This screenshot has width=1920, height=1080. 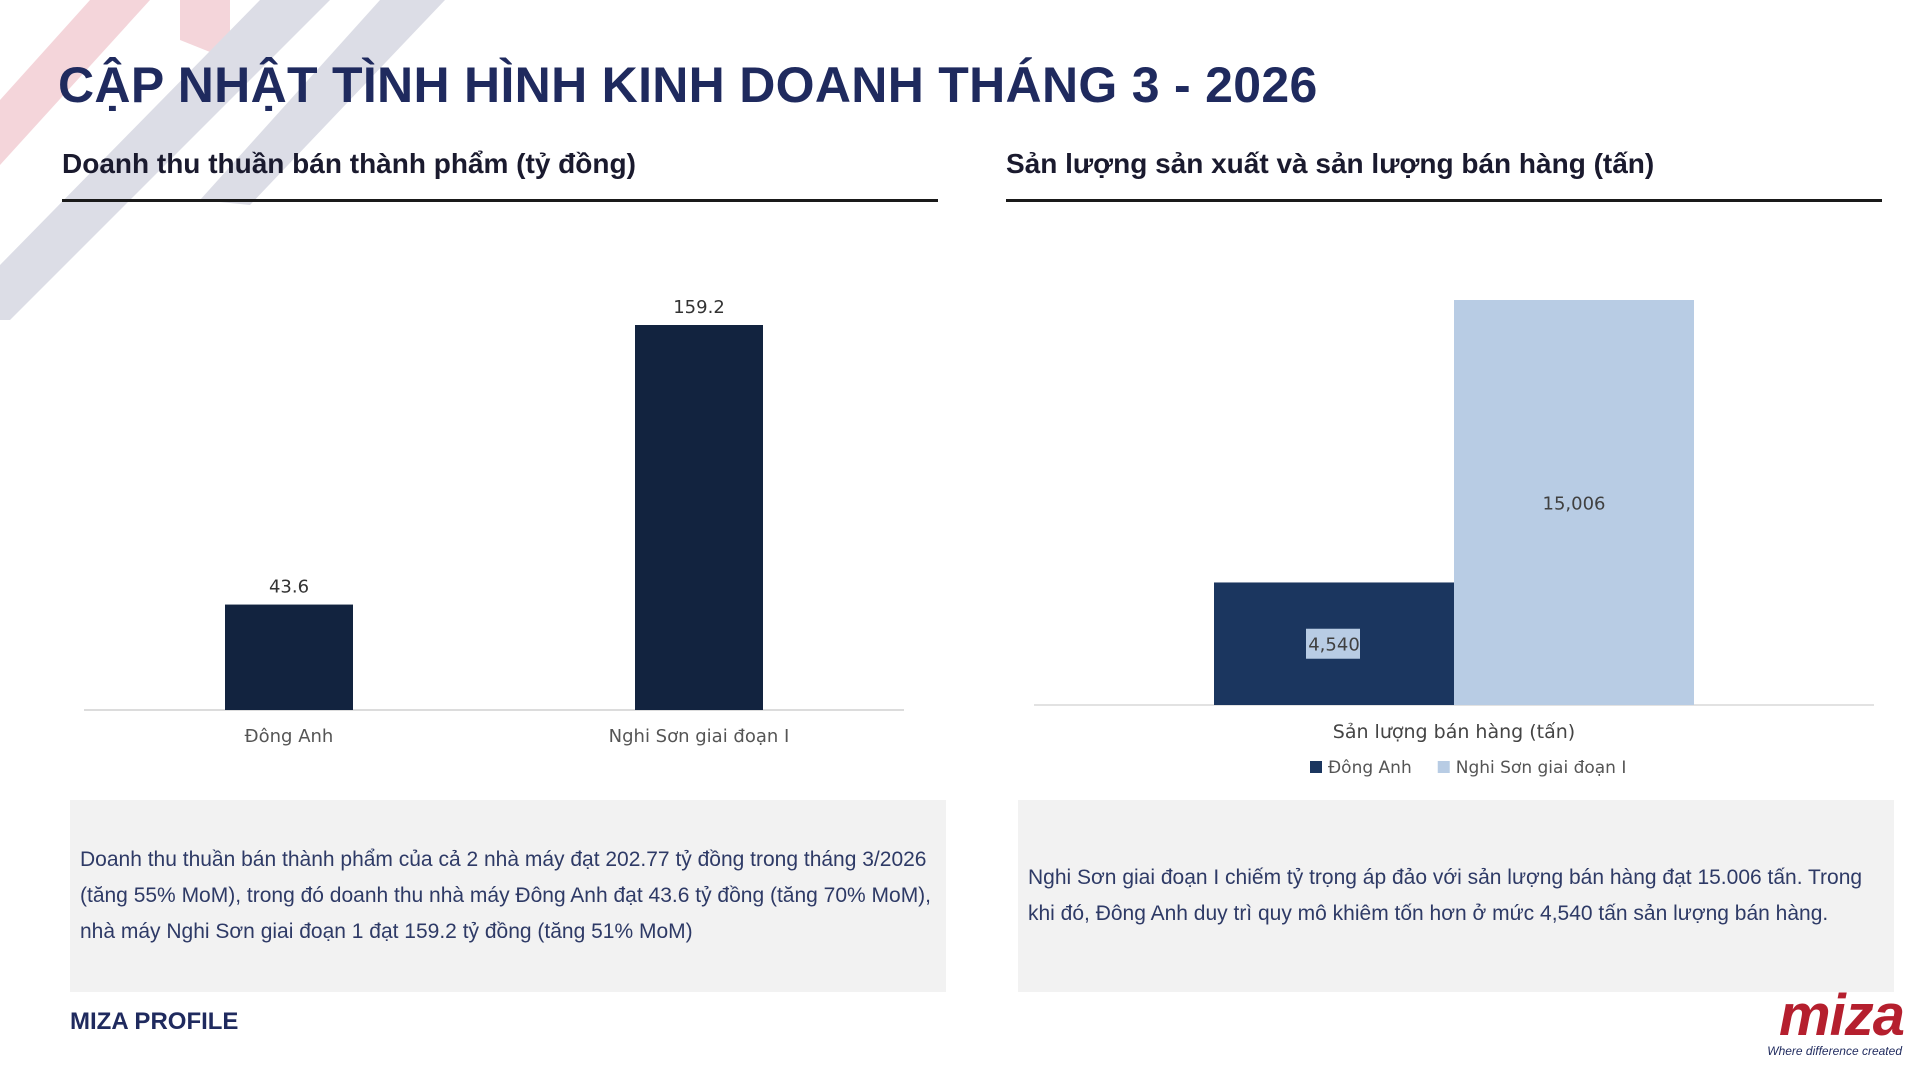 I want to click on deco-stripe-gray, so click(x=165, y=160).